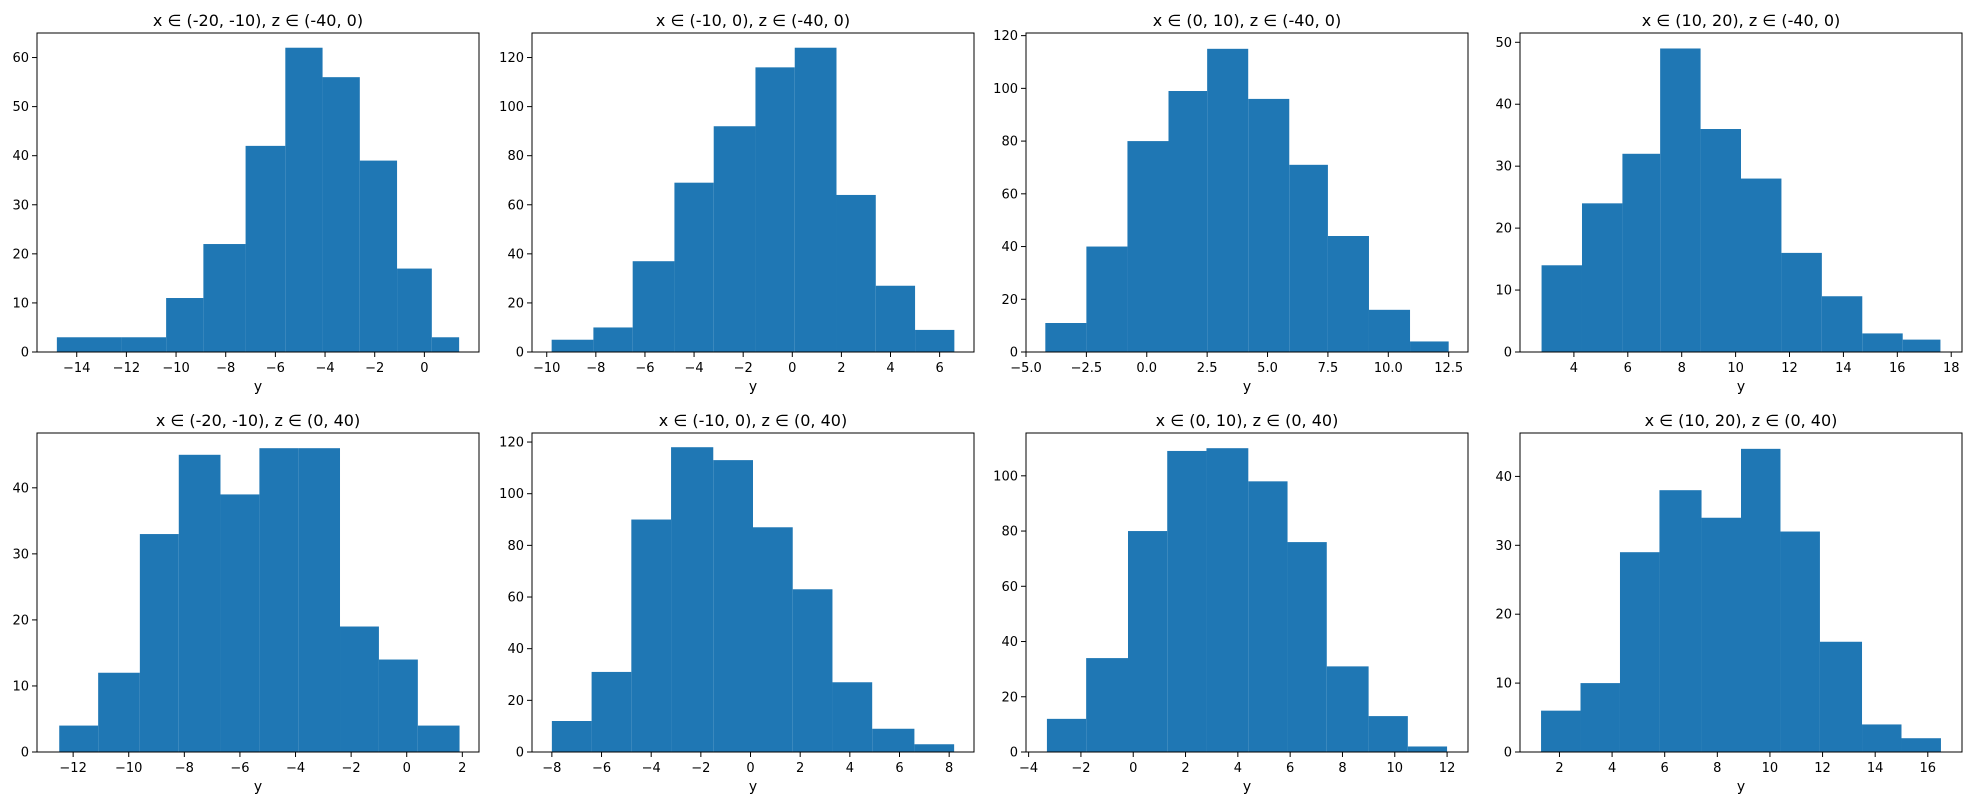 This screenshot has width=1974, height=805. What do you see at coordinates (1146, 368) in the screenshot?
I see `x-tick-label: 0.0` at bounding box center [1146, 368].